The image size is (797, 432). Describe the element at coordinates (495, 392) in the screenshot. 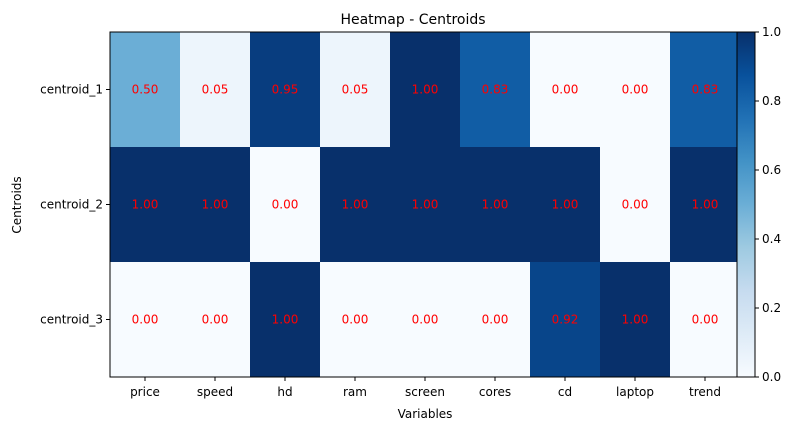

I see `x-tick-label: cores` at that location.